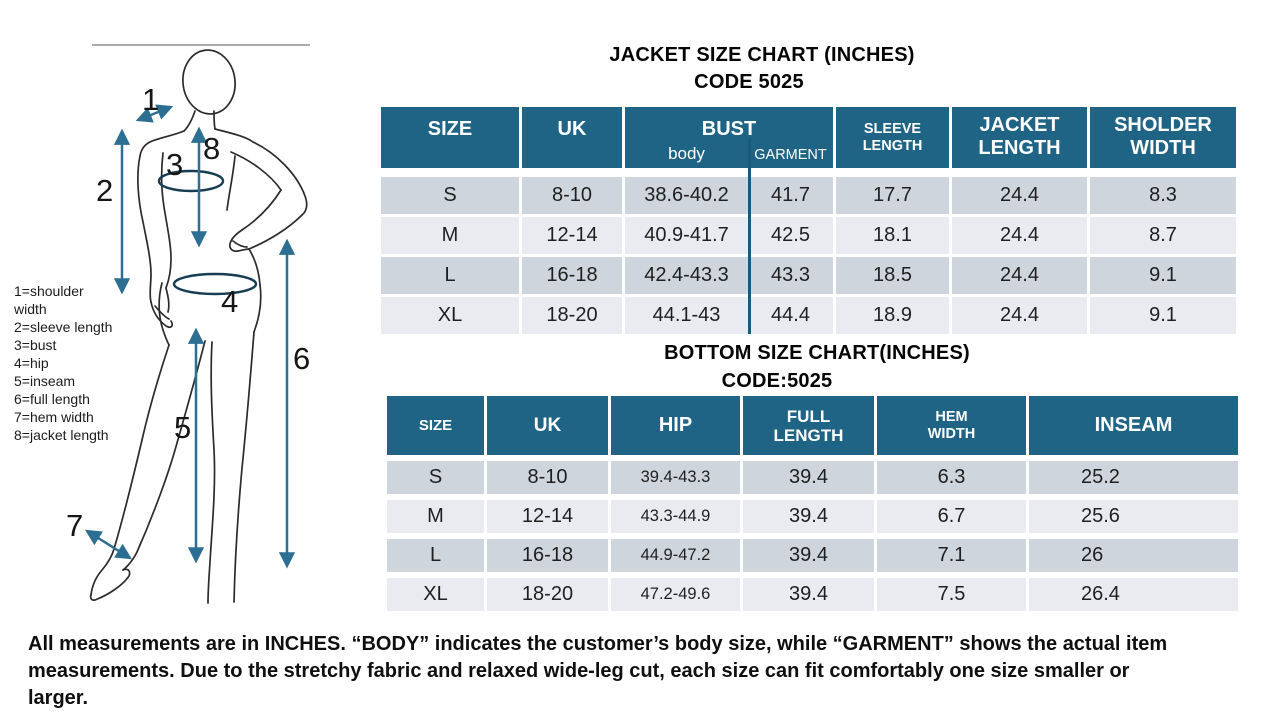  I want to click on bust-body-value: 42.4-43.3, so click(686, 275).